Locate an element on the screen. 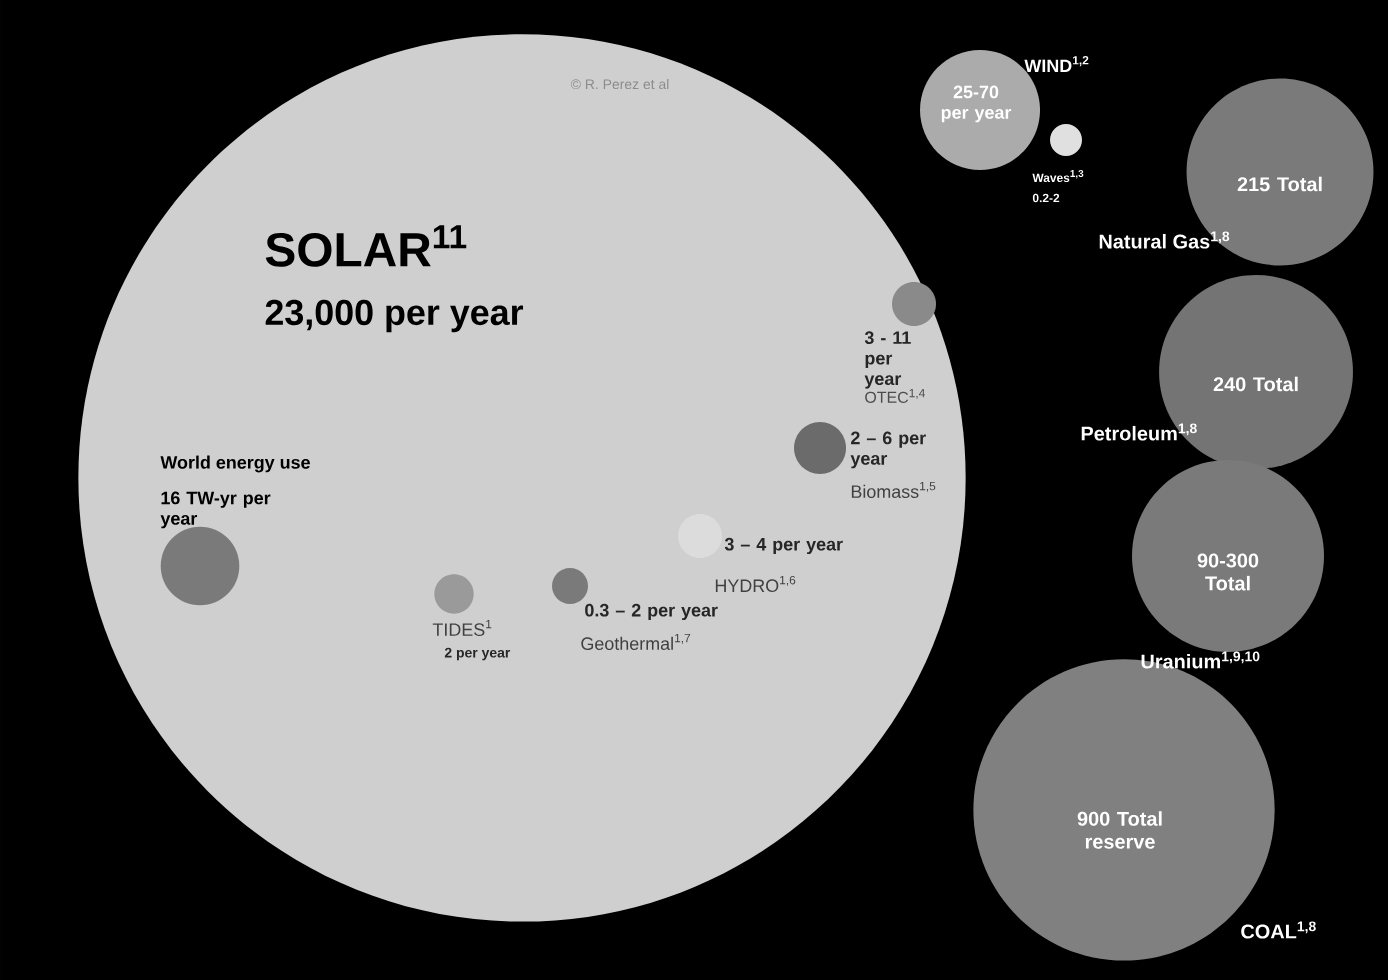  data-label: 3 – 4 per year is located at coordinates (783, 546).